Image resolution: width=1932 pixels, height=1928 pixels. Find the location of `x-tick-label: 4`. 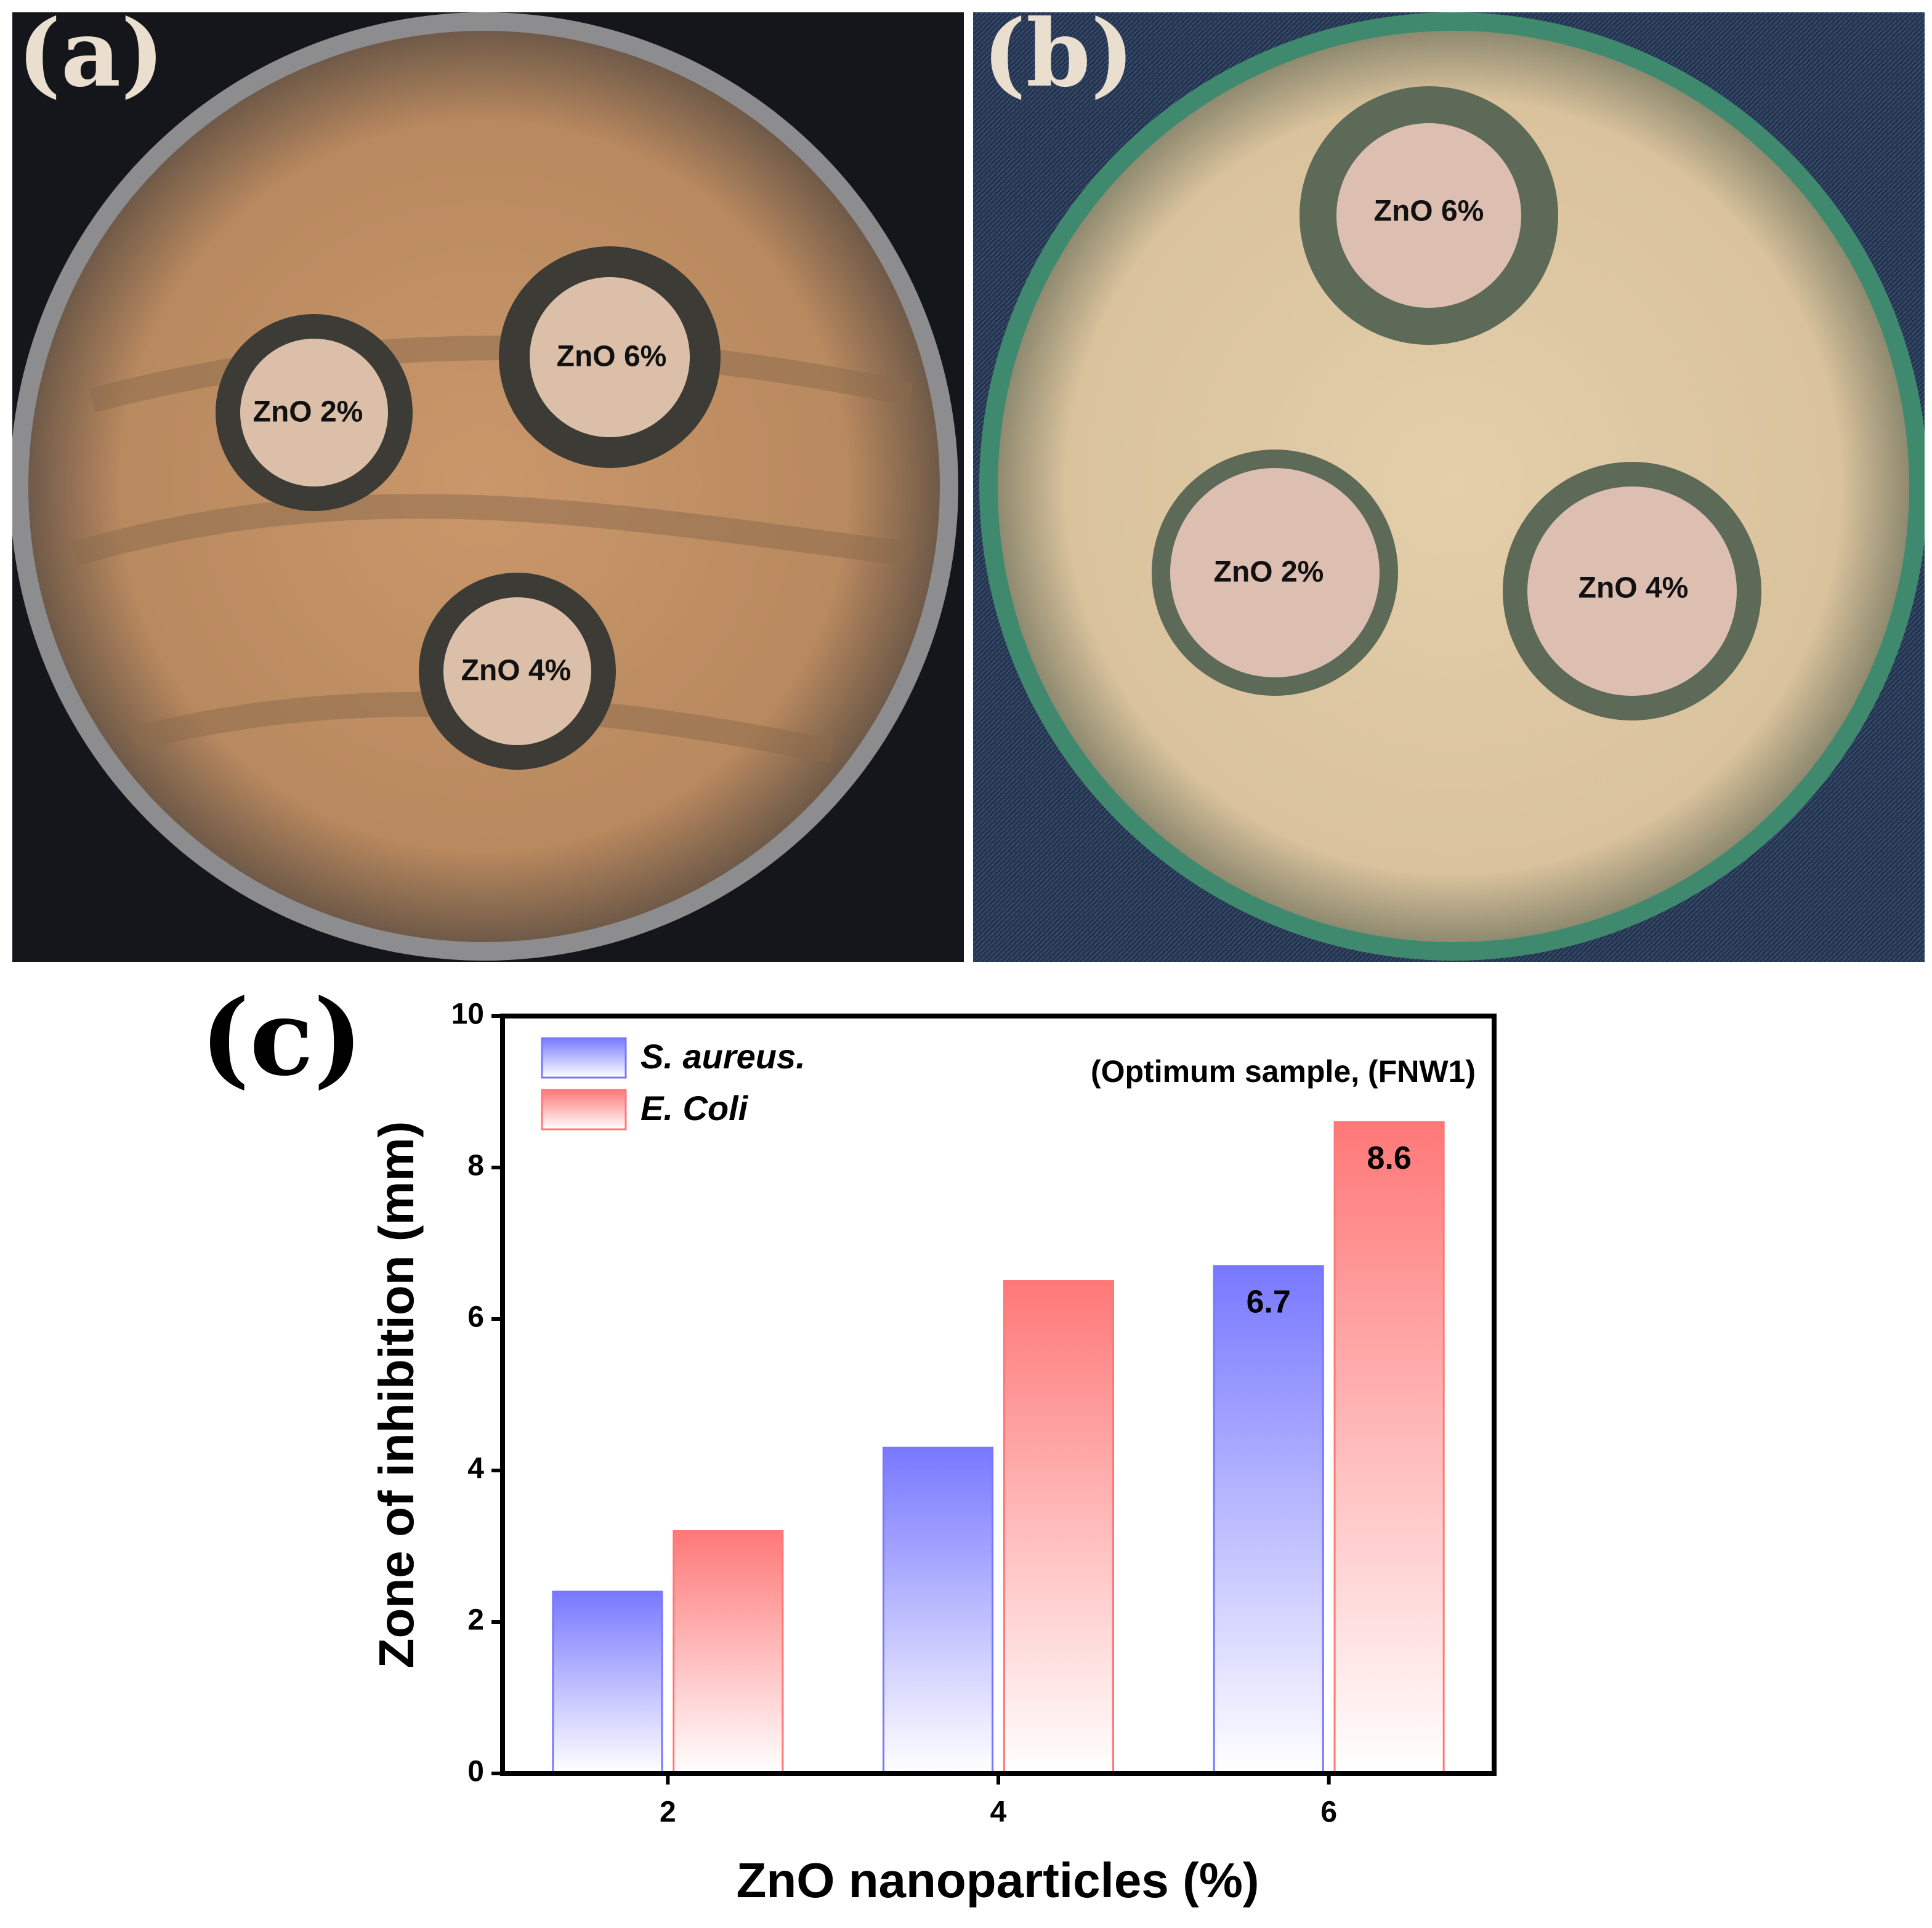

x-tick-label: 4 is located at coordinates (998, 1812).